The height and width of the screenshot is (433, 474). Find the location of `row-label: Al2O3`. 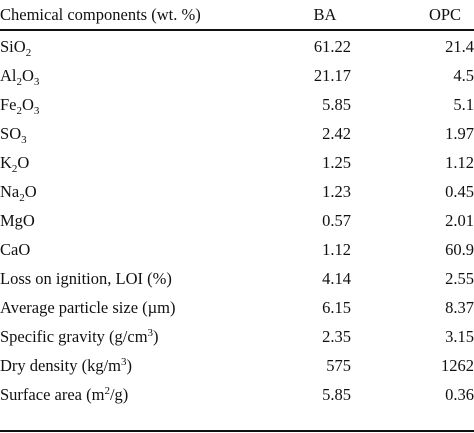

row-label: Al2O3 is located at coordinates (20, 77).